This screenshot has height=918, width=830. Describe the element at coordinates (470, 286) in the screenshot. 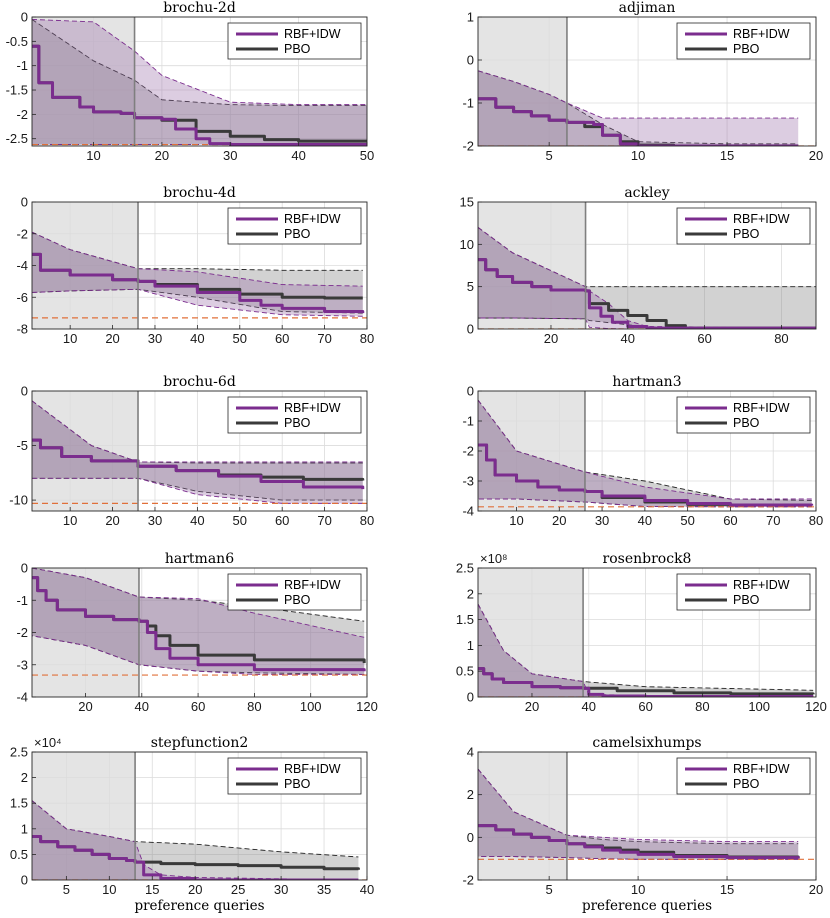

I see `y-tick-label: 5` at that location.